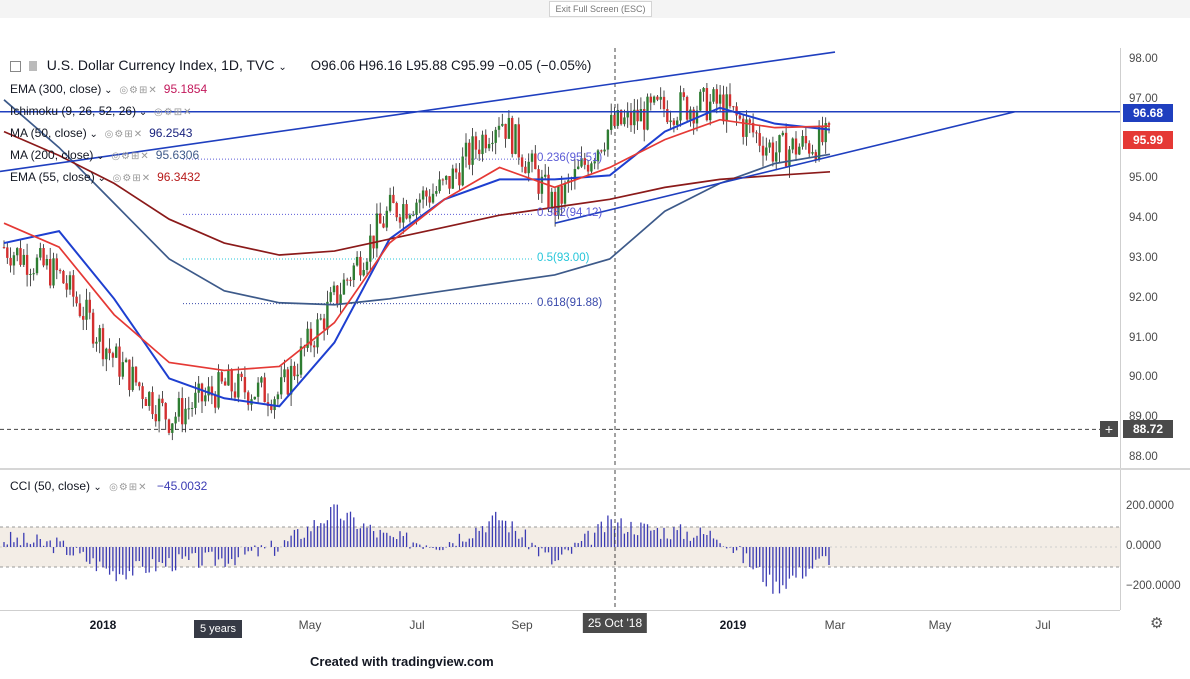 The height and width of the screenshot is (679, 1190). Describe the element at coordinates (52, 155) in the screenshot. I see `indicator-name: MA (200, close)` at that location.